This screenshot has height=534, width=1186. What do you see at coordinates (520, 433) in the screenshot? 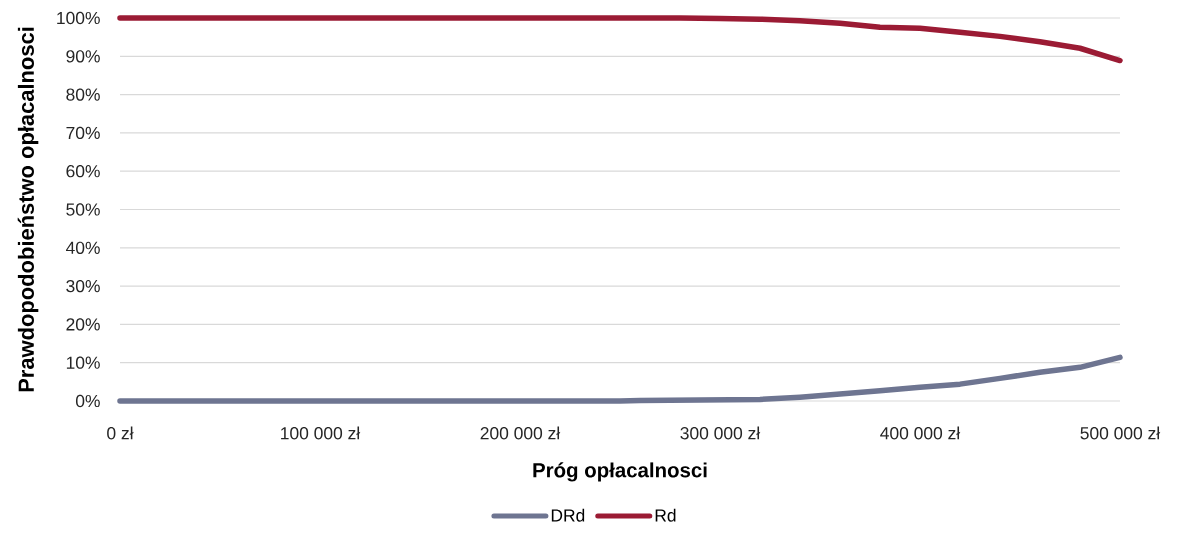
I see `x-tick-label: 200 000 zł` at bounding box center [520, 433].